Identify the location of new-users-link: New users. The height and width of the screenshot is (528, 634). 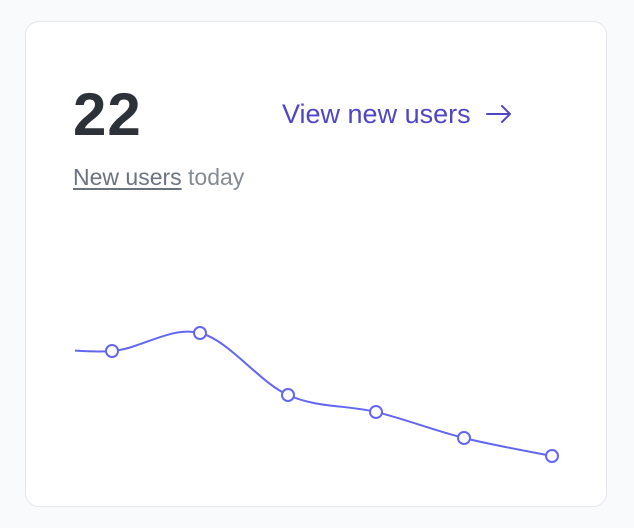
(127, 177).